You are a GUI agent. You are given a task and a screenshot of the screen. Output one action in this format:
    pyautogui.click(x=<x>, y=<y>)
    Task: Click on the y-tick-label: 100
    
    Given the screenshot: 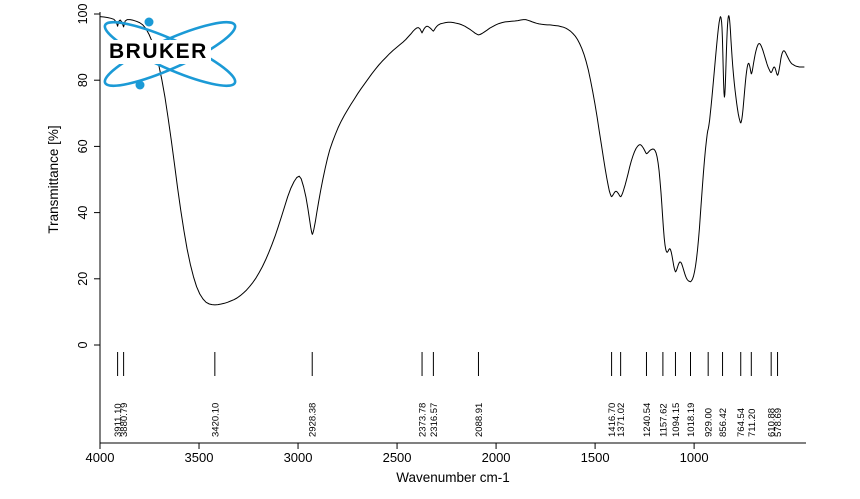 What is the action you would take?
    pyautogui.click(x=83, y=14)
    